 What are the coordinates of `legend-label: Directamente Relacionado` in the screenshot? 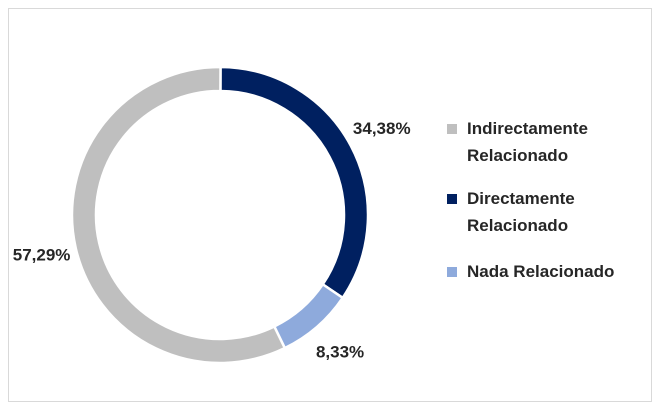 It's located at (521, 212).